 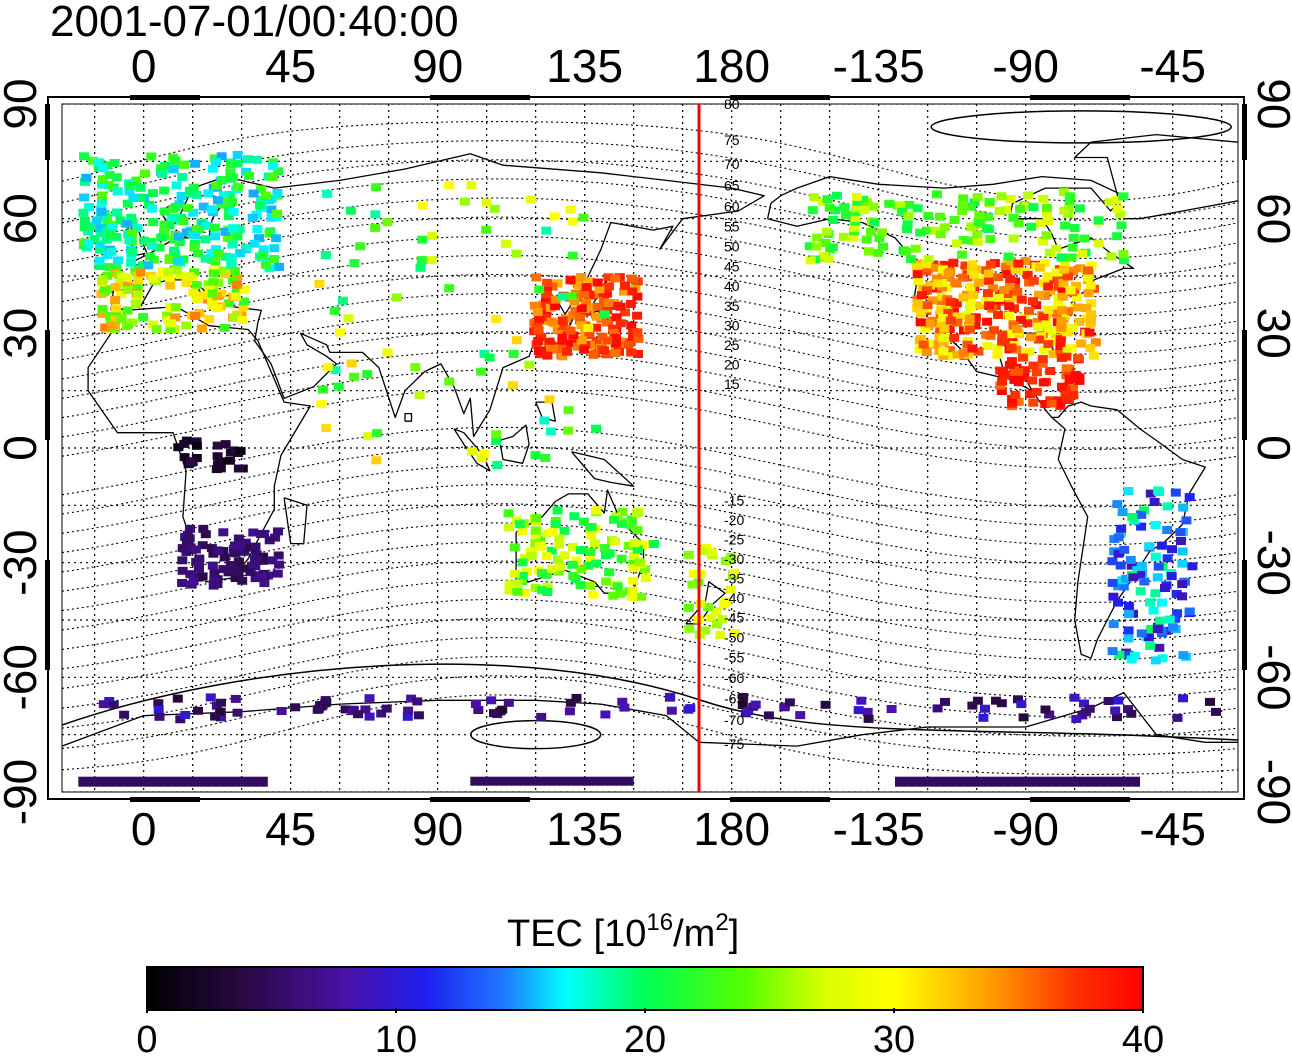 I want to click on frame-bar, so click(x=480, y=799).